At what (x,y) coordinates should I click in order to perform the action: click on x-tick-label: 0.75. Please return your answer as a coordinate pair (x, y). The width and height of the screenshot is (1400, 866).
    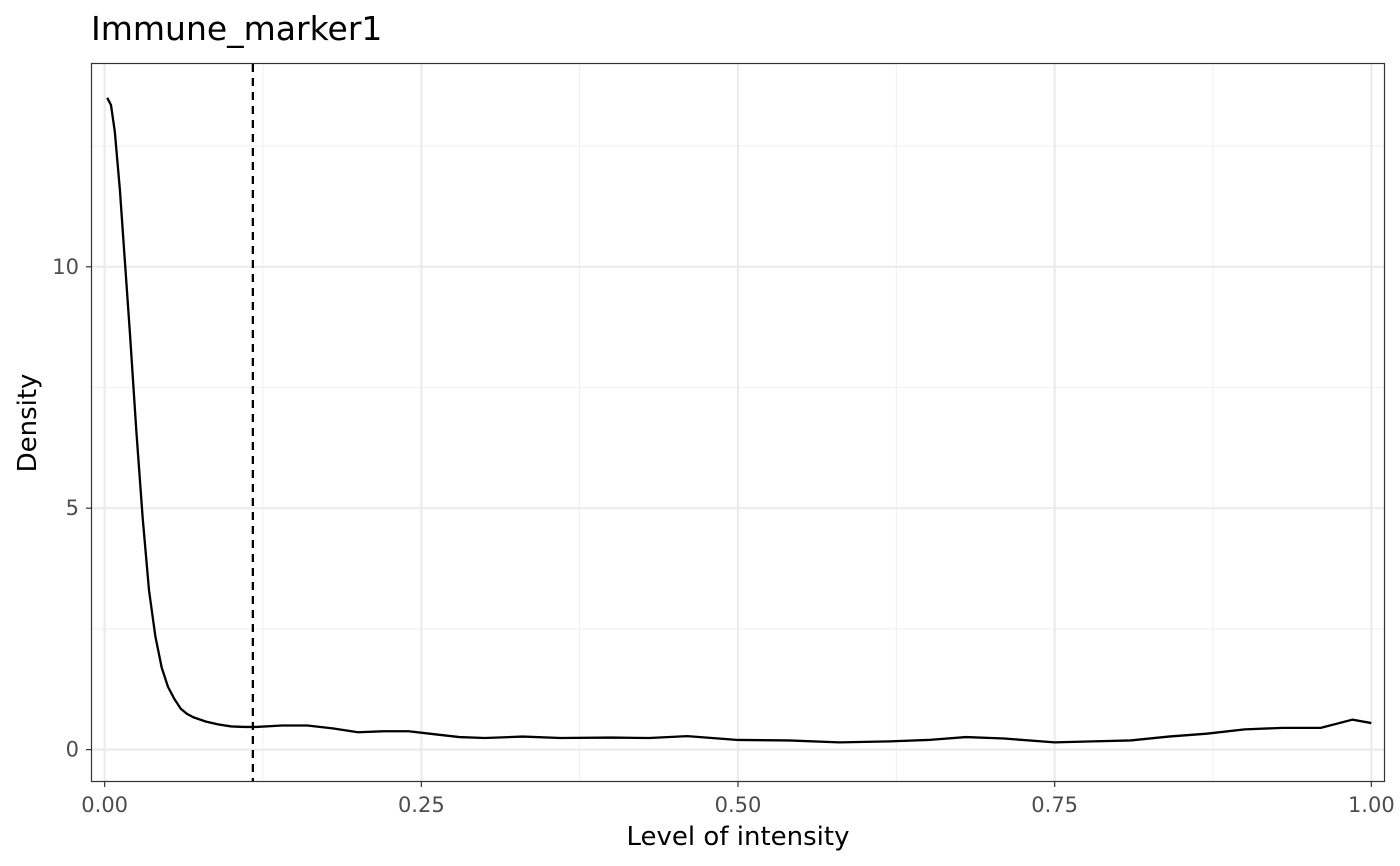
    Looking at the image, I should click on (1054, 805).